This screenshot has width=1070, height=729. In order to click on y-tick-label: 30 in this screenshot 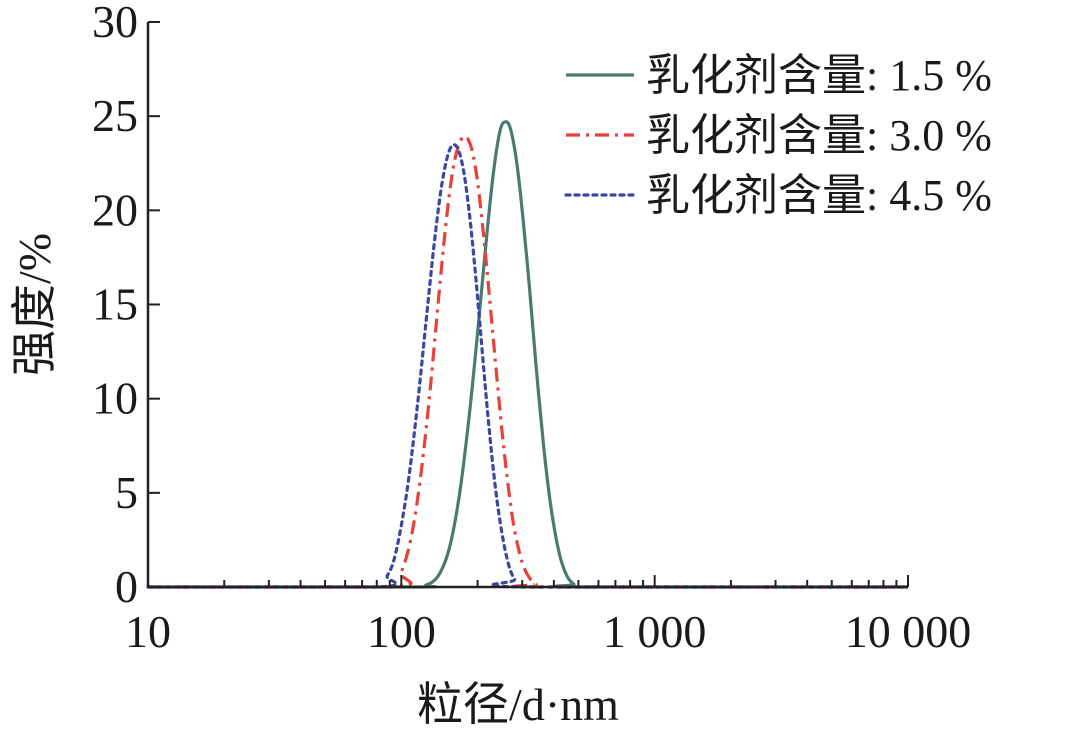, I will do `click(115, 23)`.